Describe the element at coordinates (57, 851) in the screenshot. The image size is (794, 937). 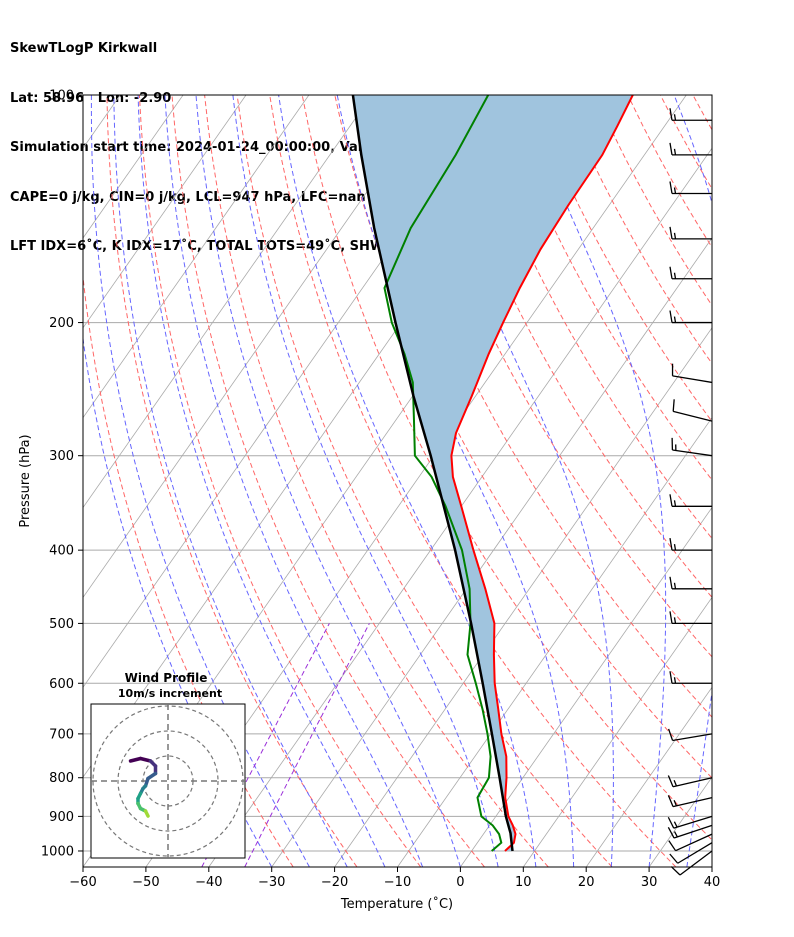
I see `y-tick-label: 1000` at that location.